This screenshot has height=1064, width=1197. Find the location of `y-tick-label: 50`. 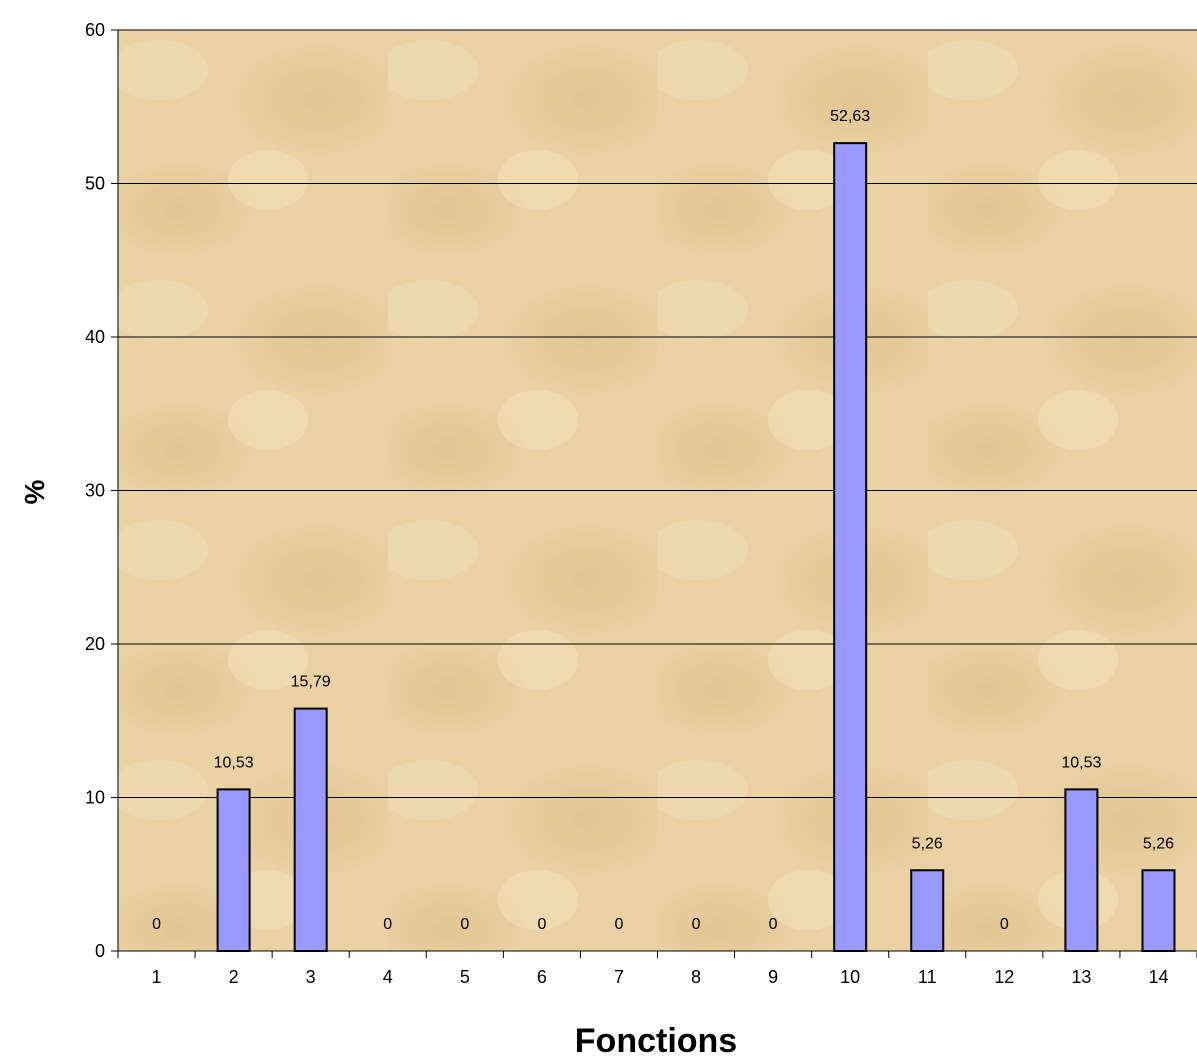

y-tick-label: 50 is located at coordinates (95, 184).